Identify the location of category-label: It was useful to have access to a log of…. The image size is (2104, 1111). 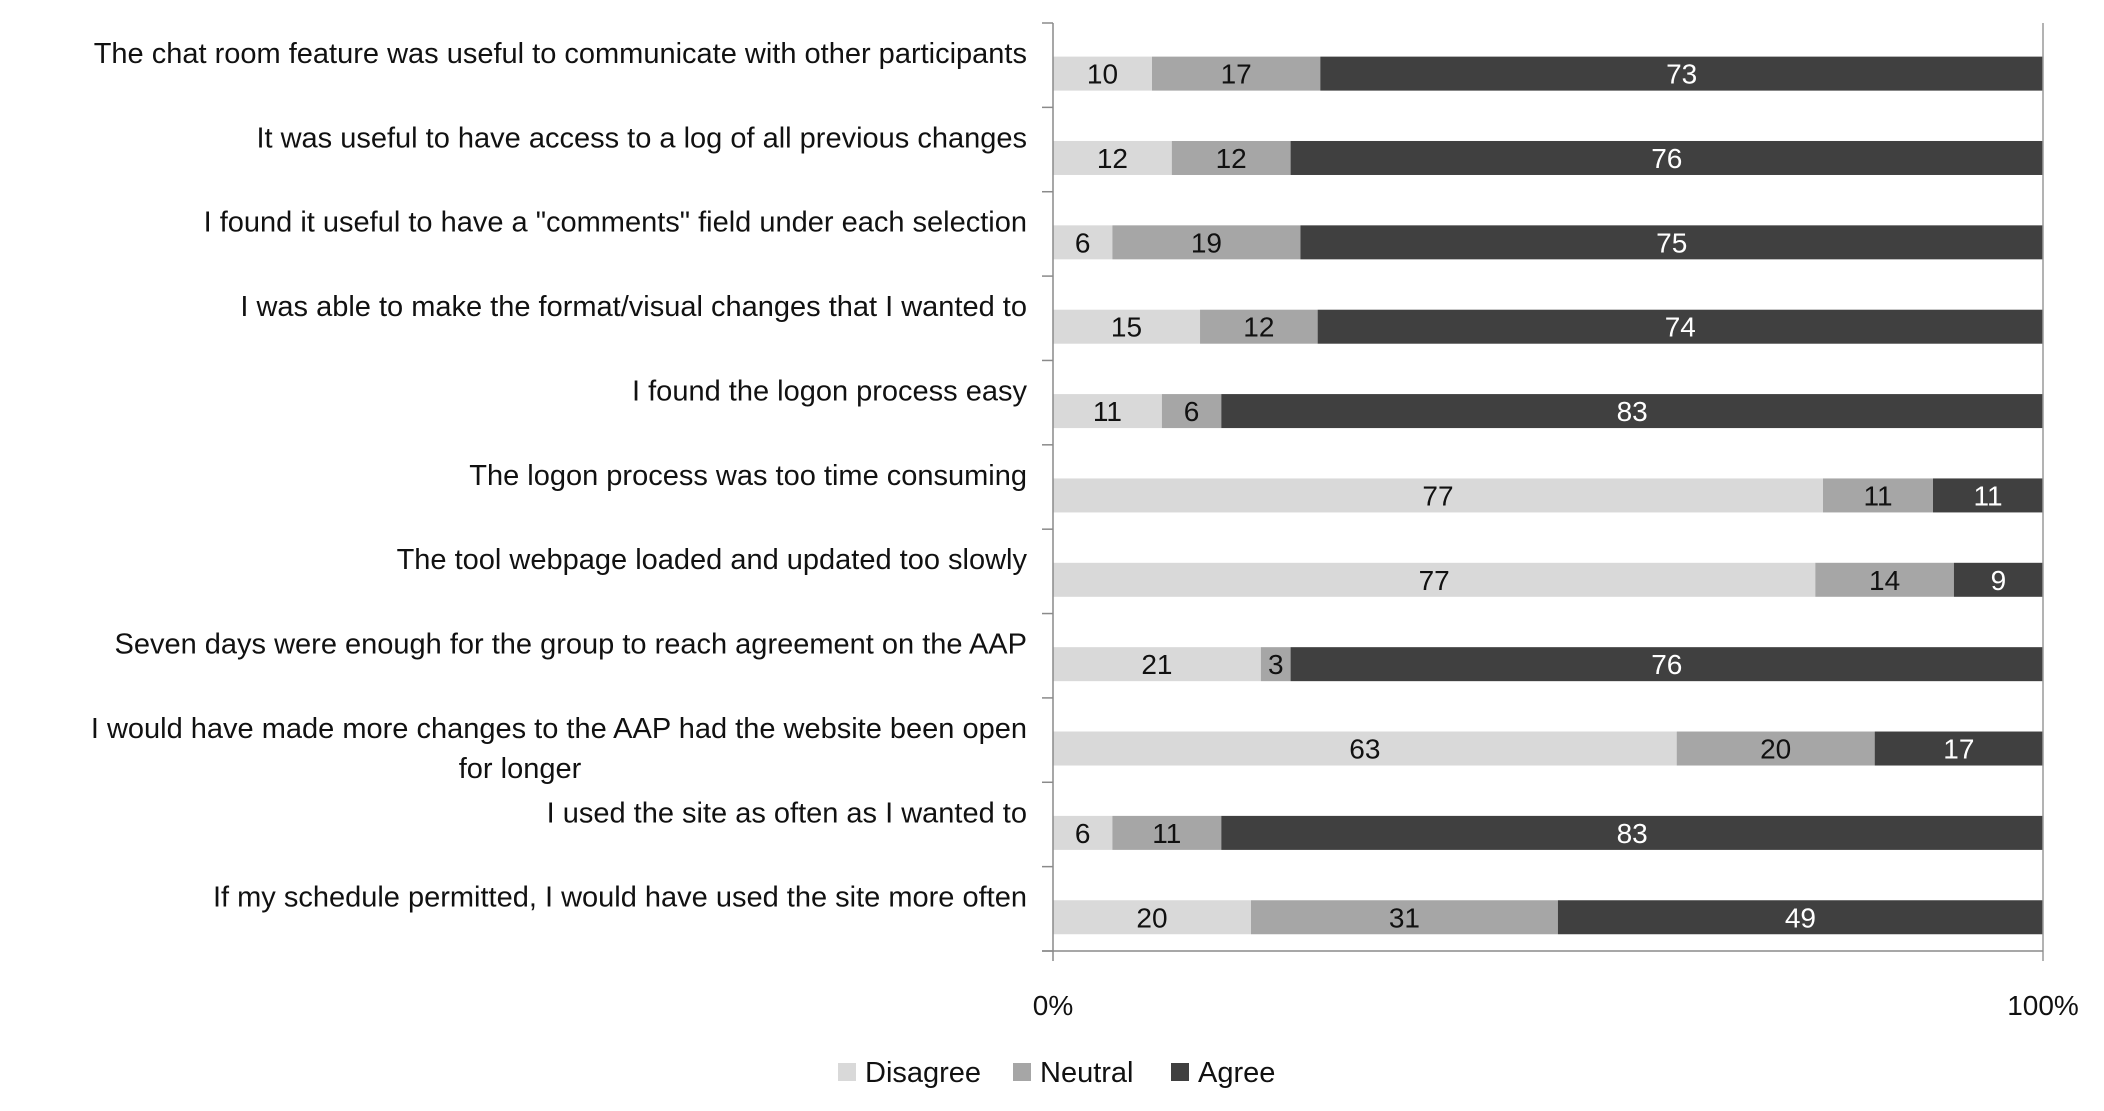
(641, 138).